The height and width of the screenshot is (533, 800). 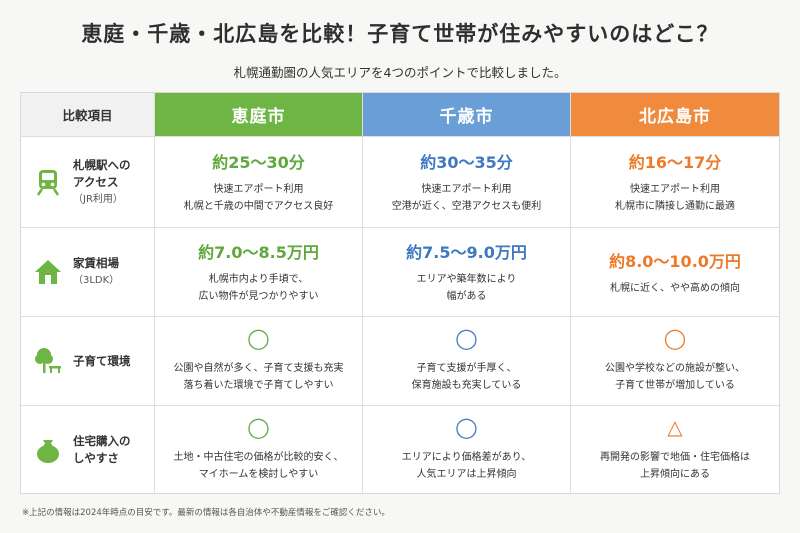 What do you see at coordinates (259, 361) in the screenshot?
I see `cell-childcare-eniwa: ◯ 公園や自然が多く、子育て支援も充実 落ち着いた環境で子育てしやすい` at bounding box center [259, 361].